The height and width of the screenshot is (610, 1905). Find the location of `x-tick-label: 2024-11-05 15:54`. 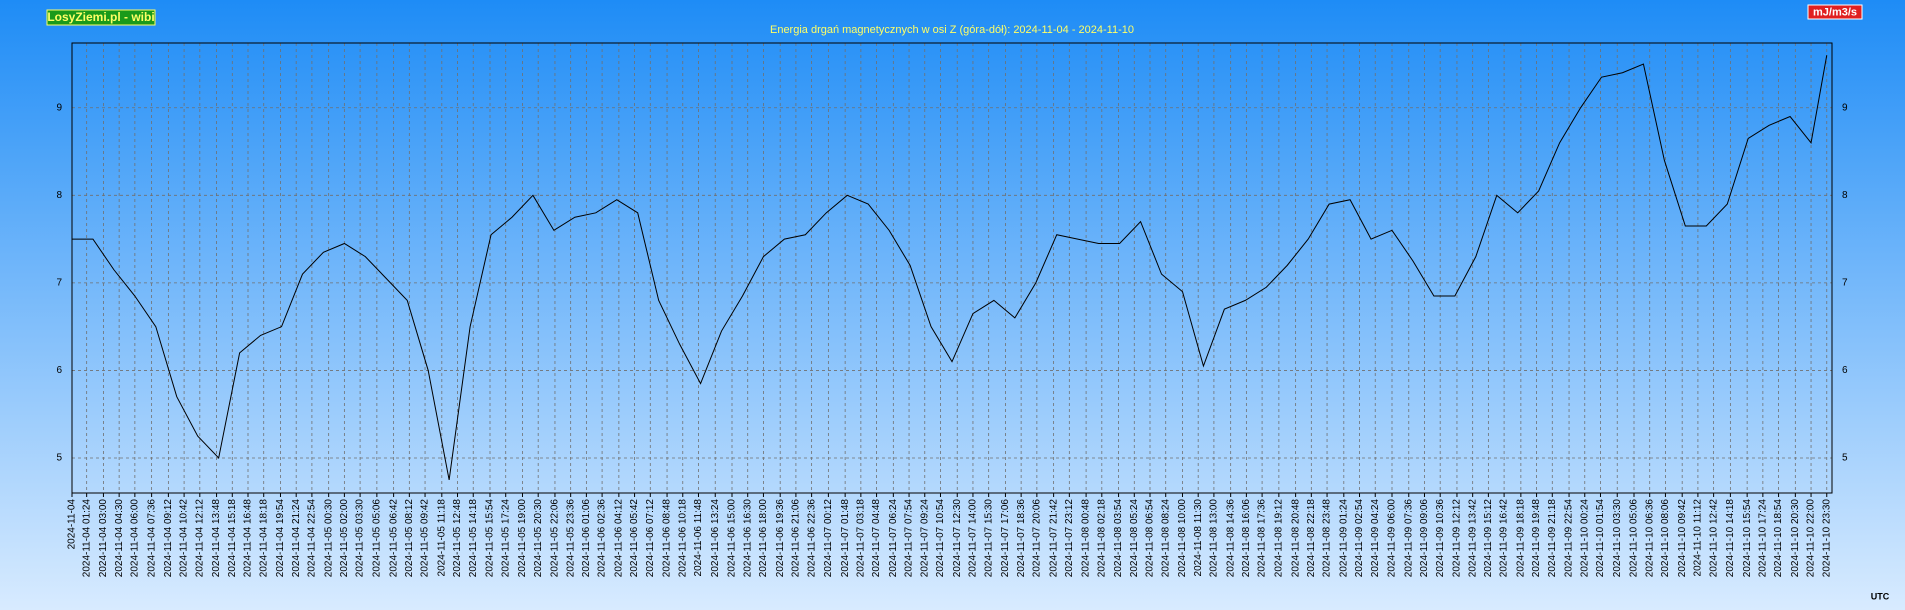

x-tick-label: 2024-11-05 15:54 is located at coordinates (490, 538).